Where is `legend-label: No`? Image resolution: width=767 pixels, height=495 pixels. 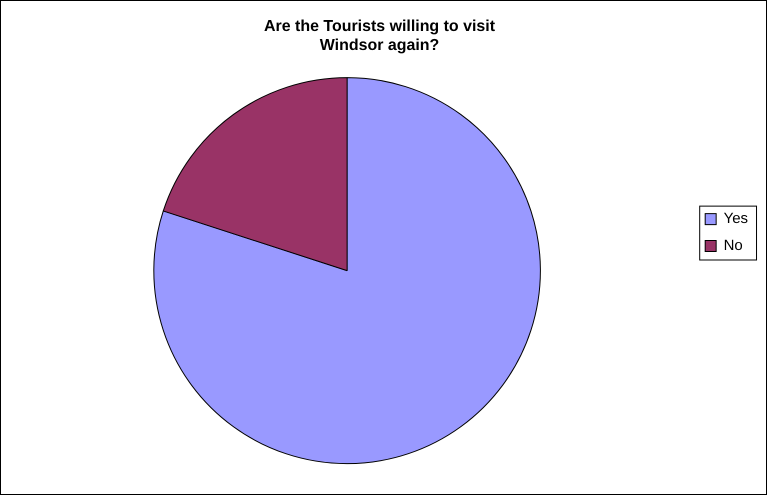
legend-label: No is located at coordinates (733, 245).